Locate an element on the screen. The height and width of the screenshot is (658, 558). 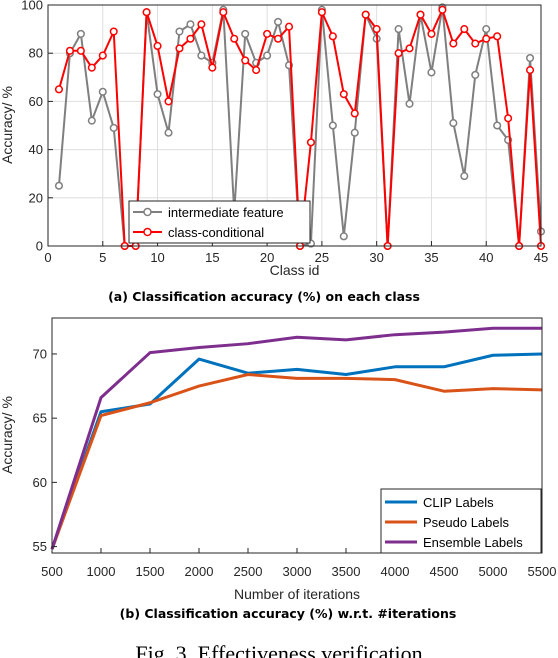
chart-b-ytick-label: 70 is located at coordinates (40, 353).